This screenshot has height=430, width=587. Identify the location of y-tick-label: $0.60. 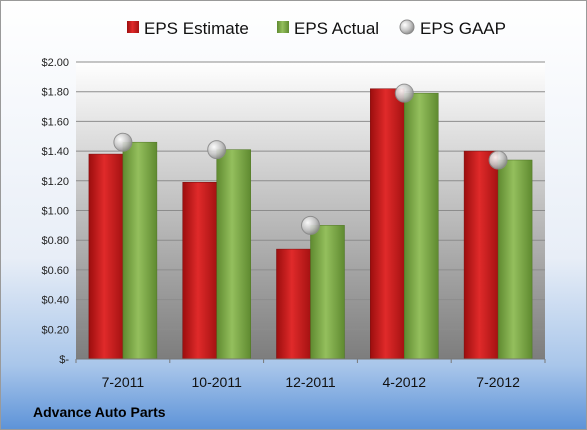
(55, 271).